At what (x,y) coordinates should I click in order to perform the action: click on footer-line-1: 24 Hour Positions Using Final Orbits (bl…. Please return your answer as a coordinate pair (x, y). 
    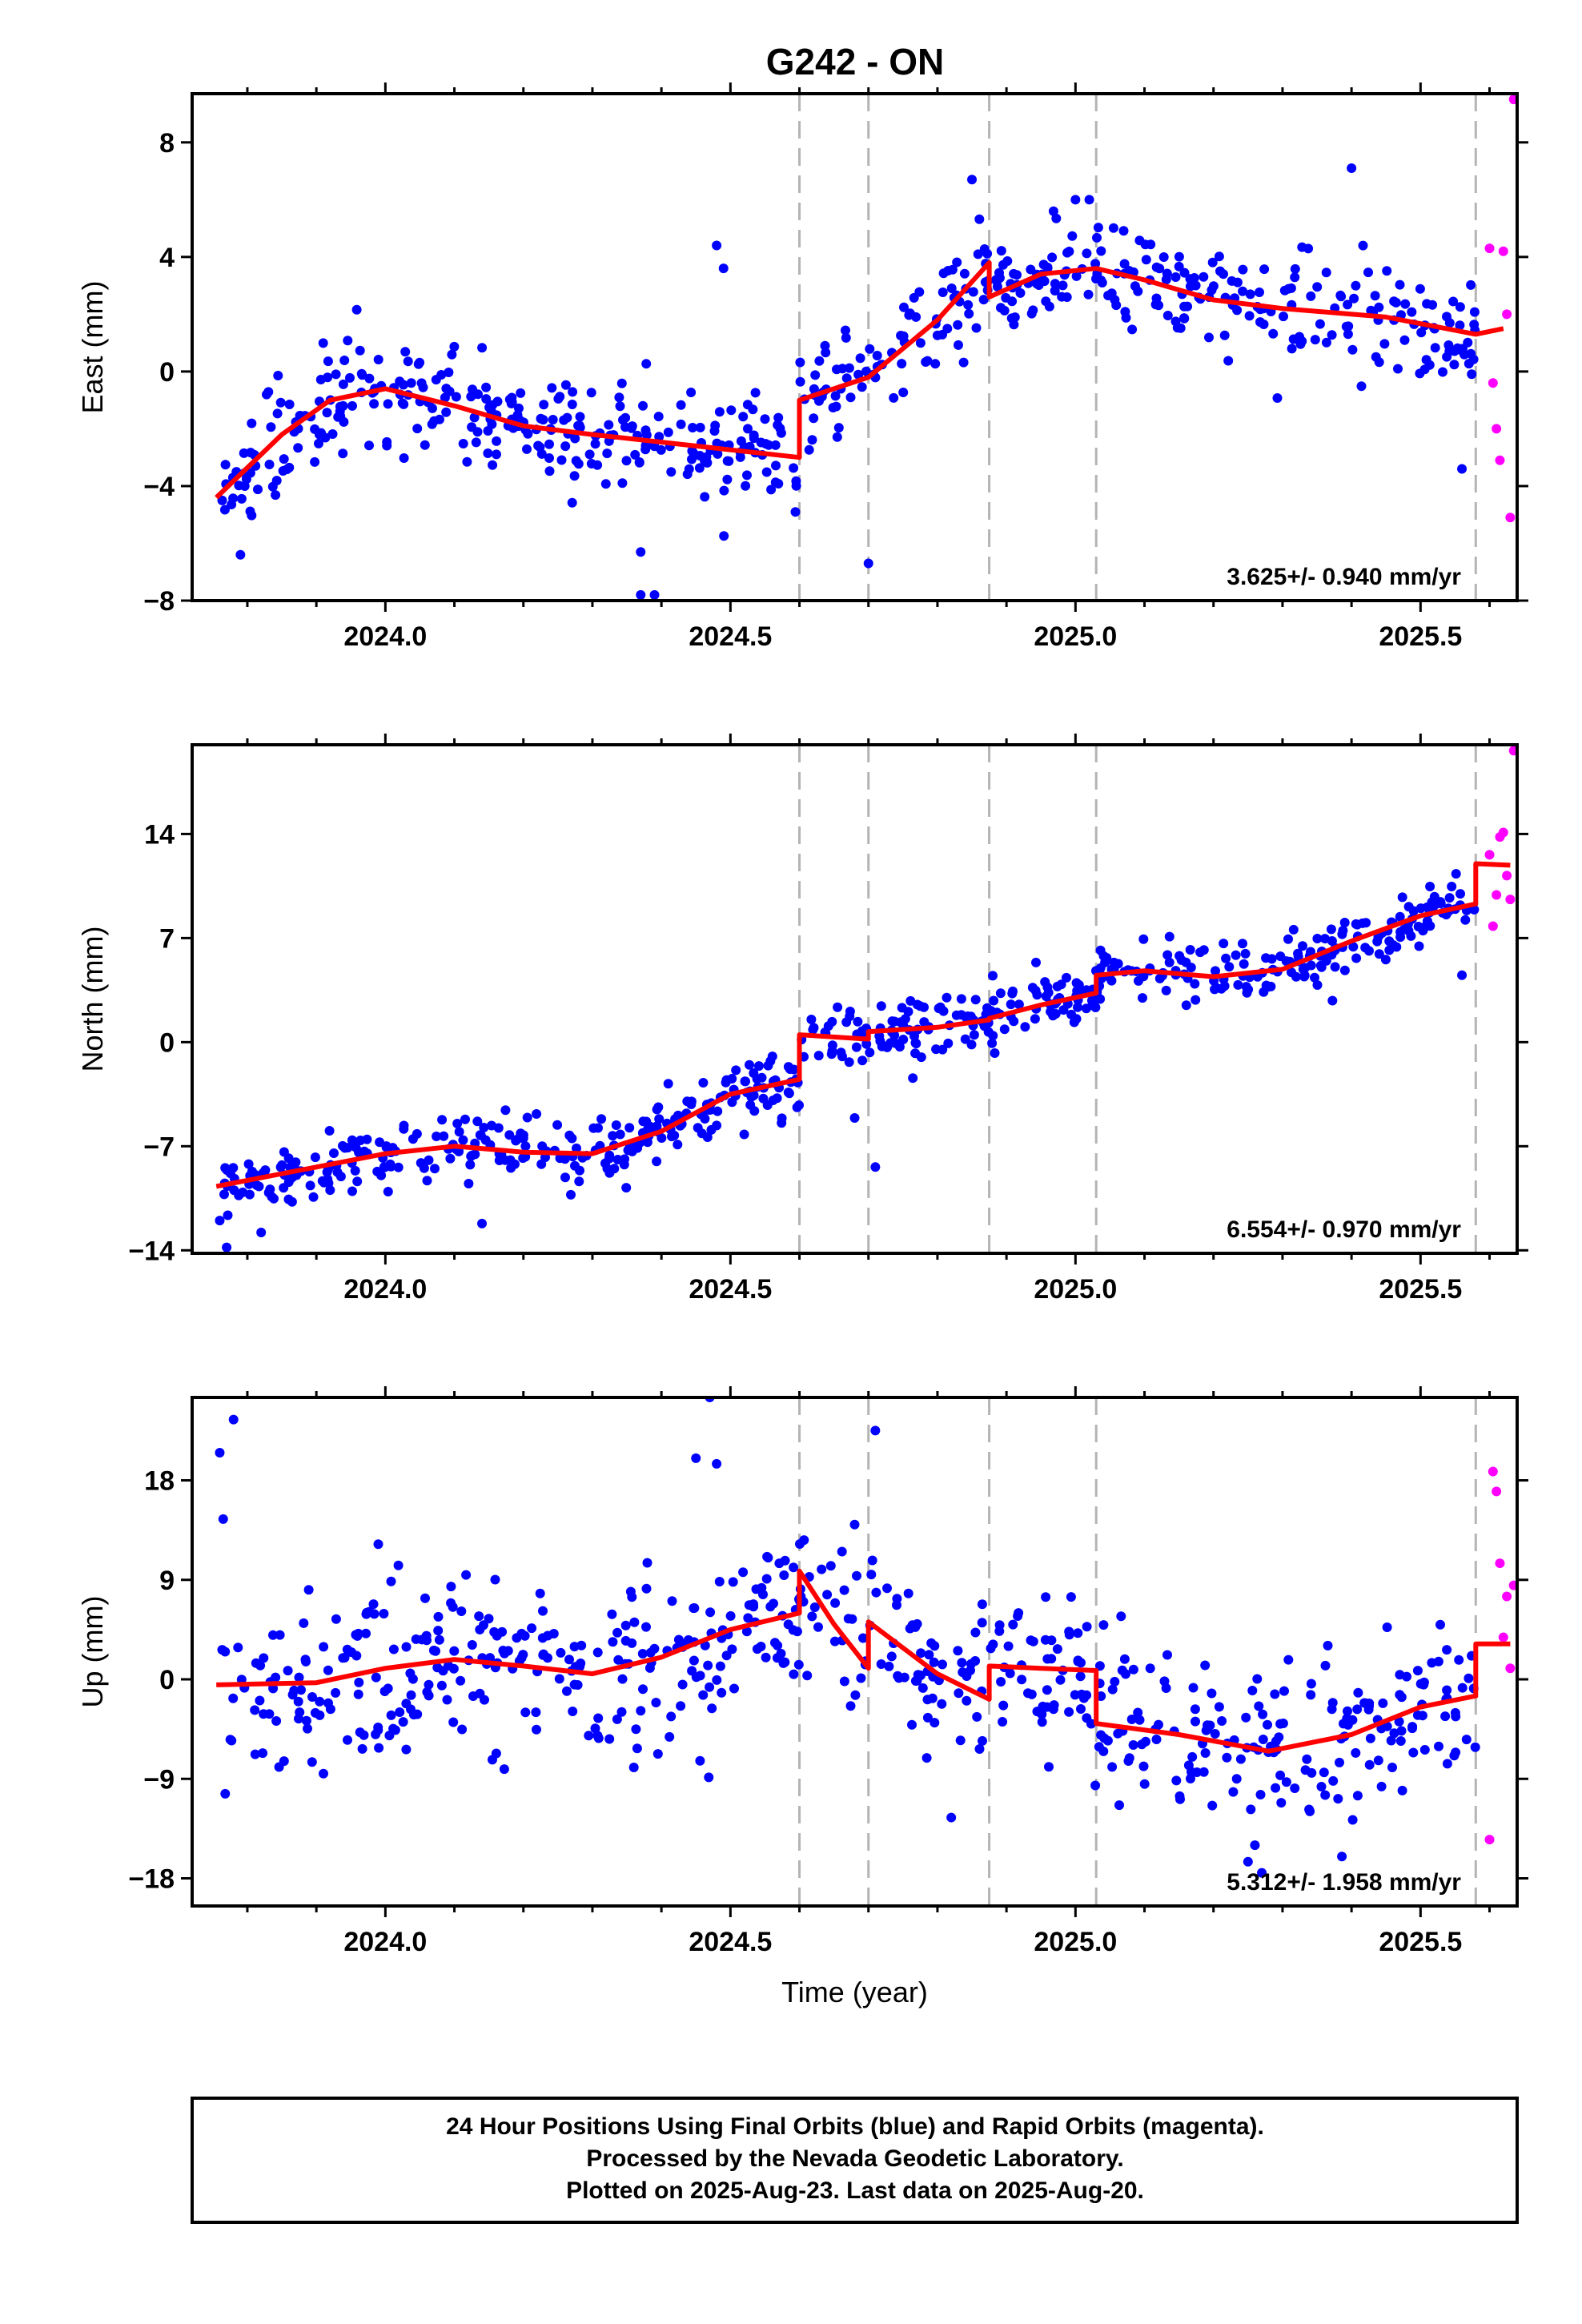
    Looking at the image, I should click on (855, 2126).